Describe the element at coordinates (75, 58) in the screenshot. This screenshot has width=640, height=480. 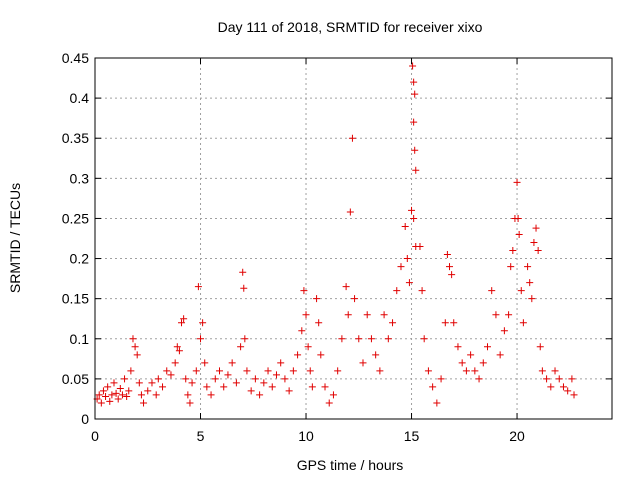
I see `y-tick-label: 0.45` at that location.